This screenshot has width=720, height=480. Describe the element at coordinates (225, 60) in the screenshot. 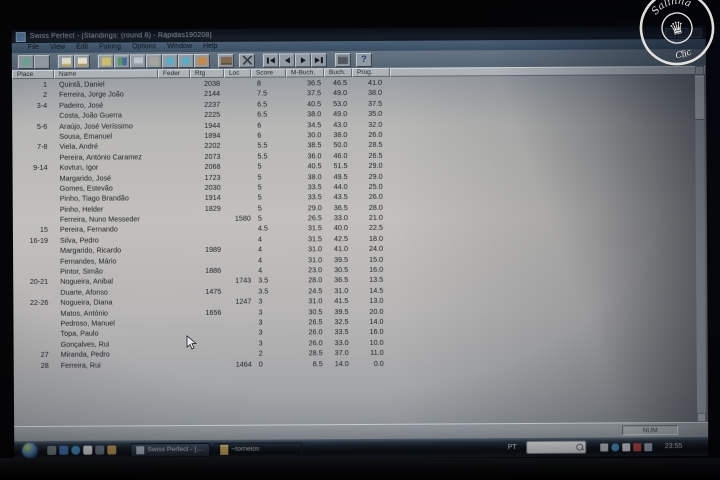

I see `table-view-button` at that location.